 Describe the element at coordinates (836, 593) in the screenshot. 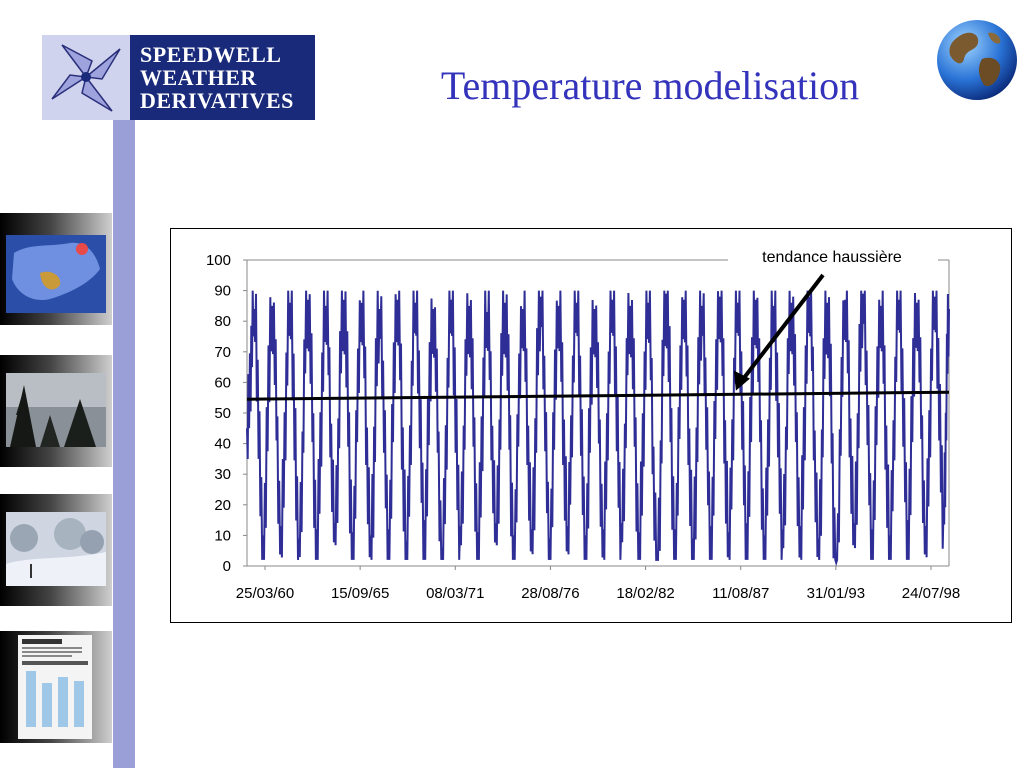

I see `x-tick-label: 31/01/93` at that location.